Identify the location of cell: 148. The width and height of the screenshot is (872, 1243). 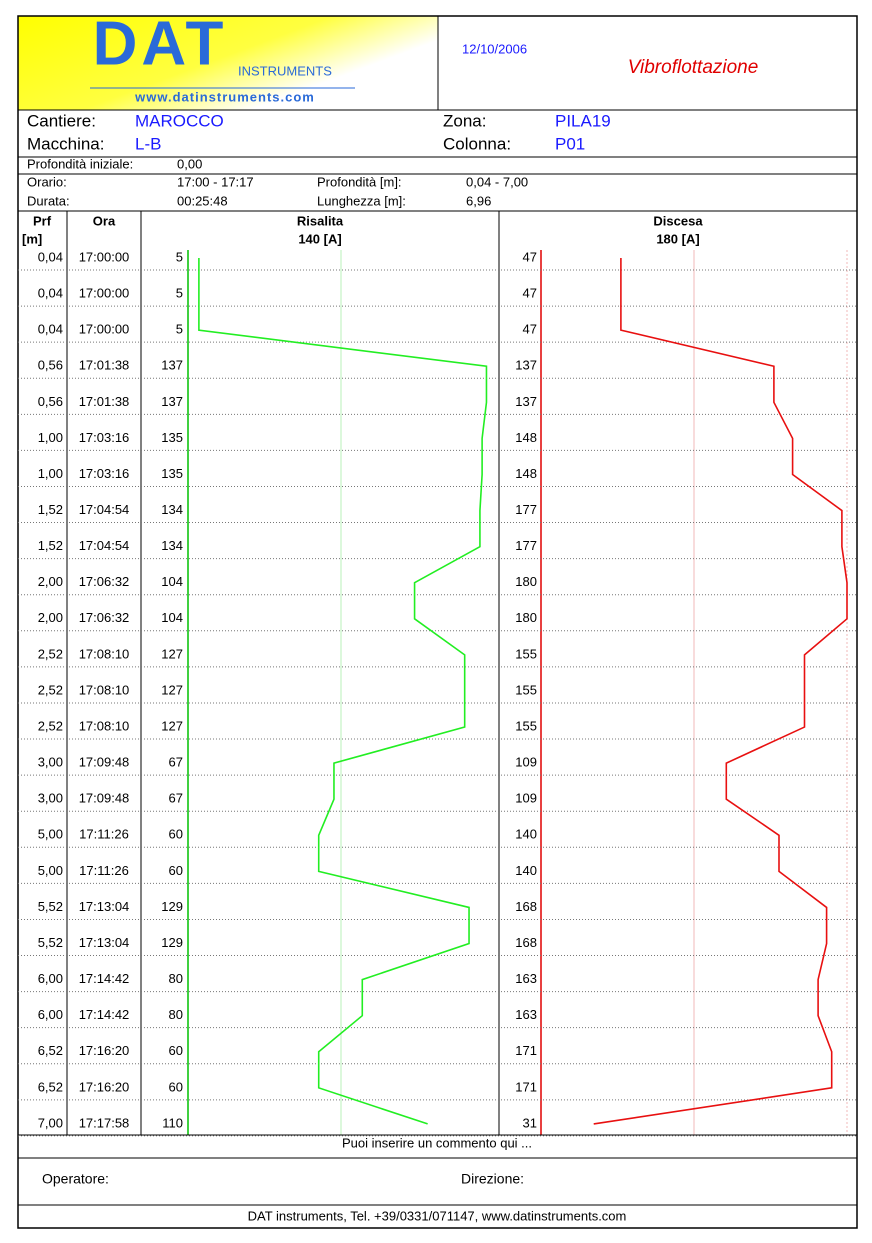
(526, 437).